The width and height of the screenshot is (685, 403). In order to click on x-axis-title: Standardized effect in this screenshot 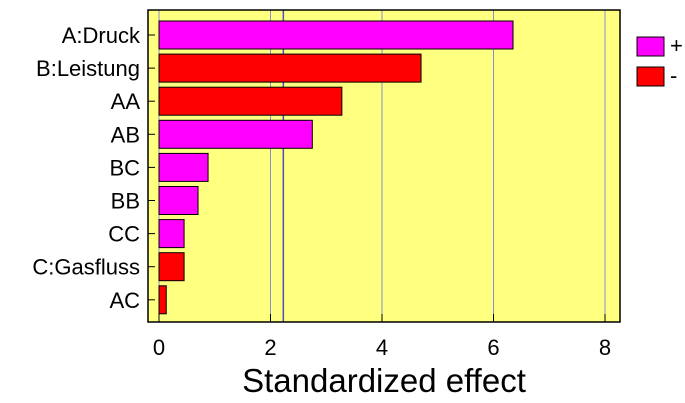, I will do `click(384, 380)`.